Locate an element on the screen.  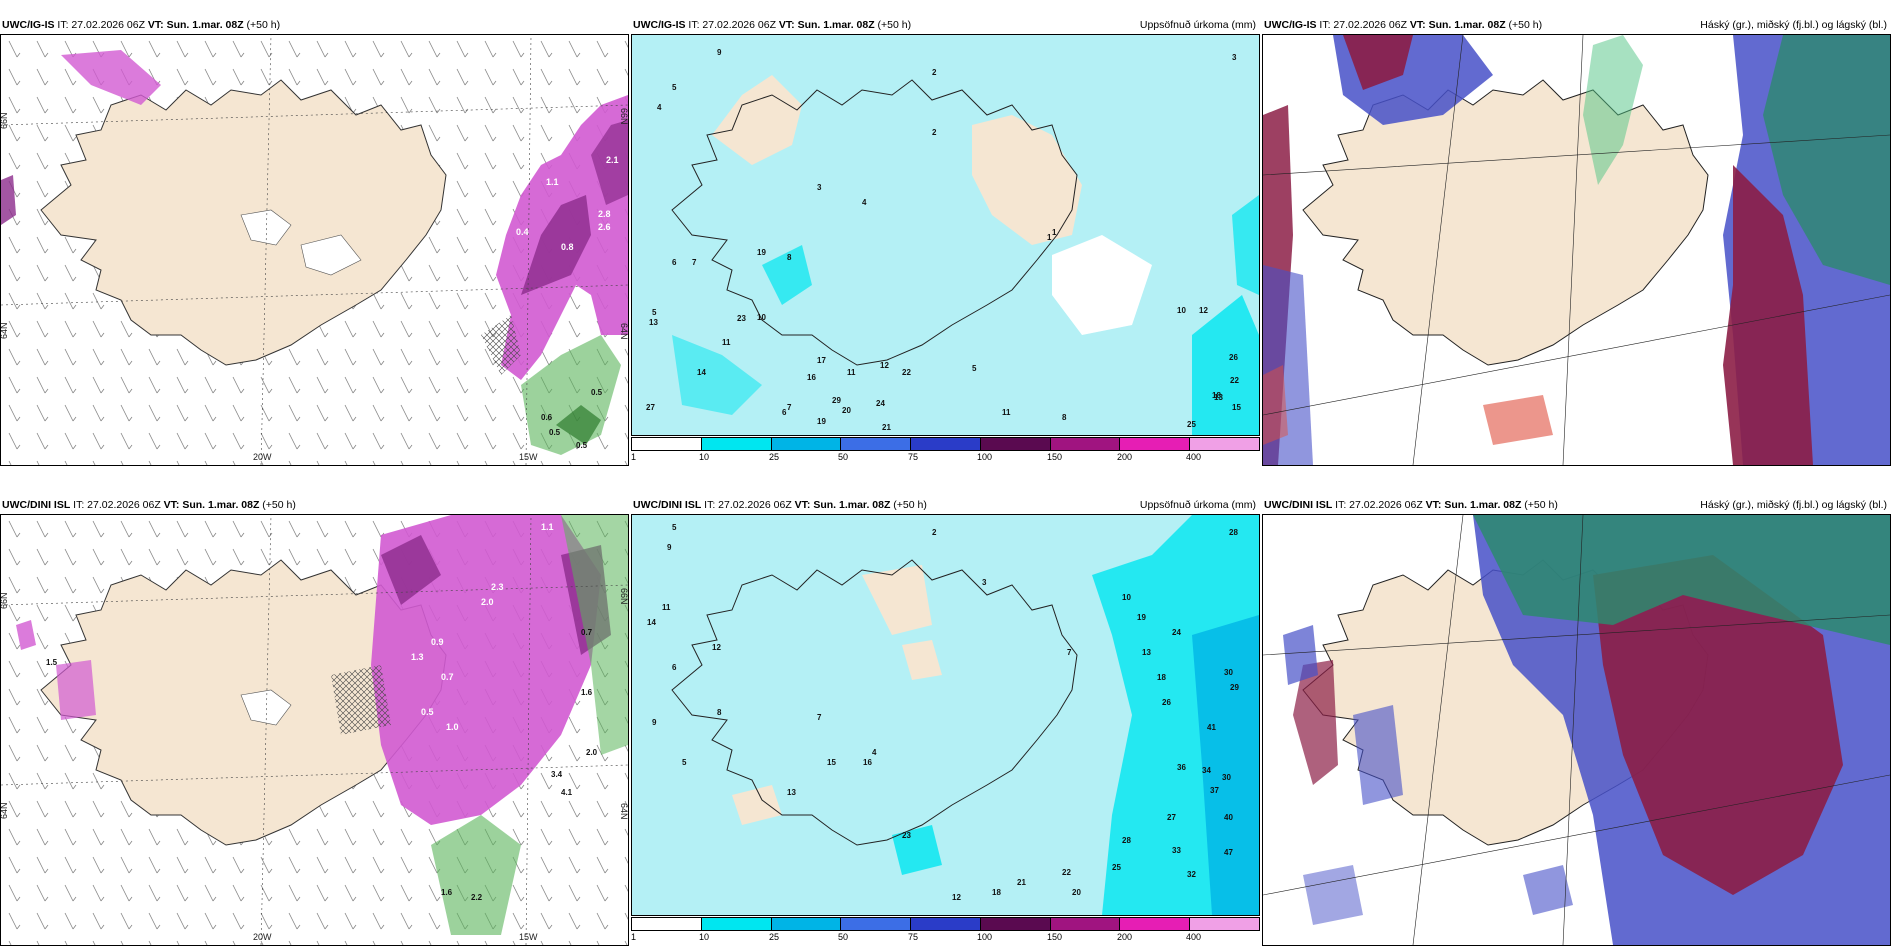
precip-legend: 1 10 25 50 75 100 150 200 400 is located at coordinates (945, 450).